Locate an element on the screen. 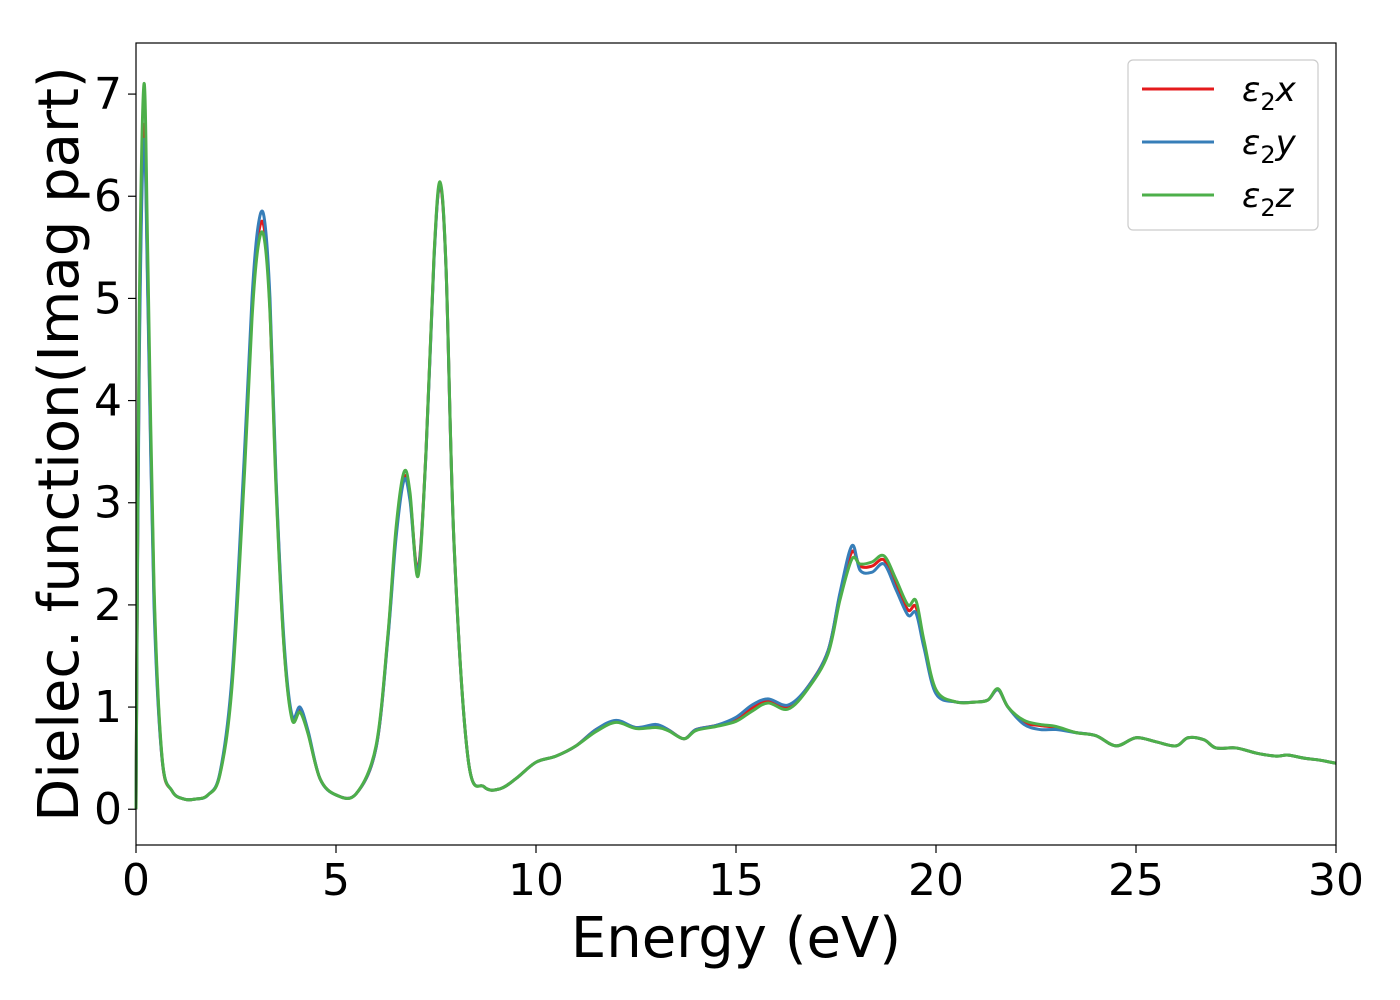 This screenshot has width=1400, height=1000. x-tick-label: 0 is located at coordinates (136, 880).